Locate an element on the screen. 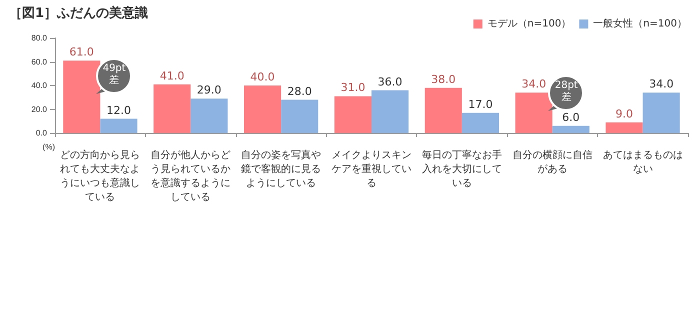 The height and width of the screenshot is (319, 700). annotation: 49pt 差 is located at coordinates (114, 75).